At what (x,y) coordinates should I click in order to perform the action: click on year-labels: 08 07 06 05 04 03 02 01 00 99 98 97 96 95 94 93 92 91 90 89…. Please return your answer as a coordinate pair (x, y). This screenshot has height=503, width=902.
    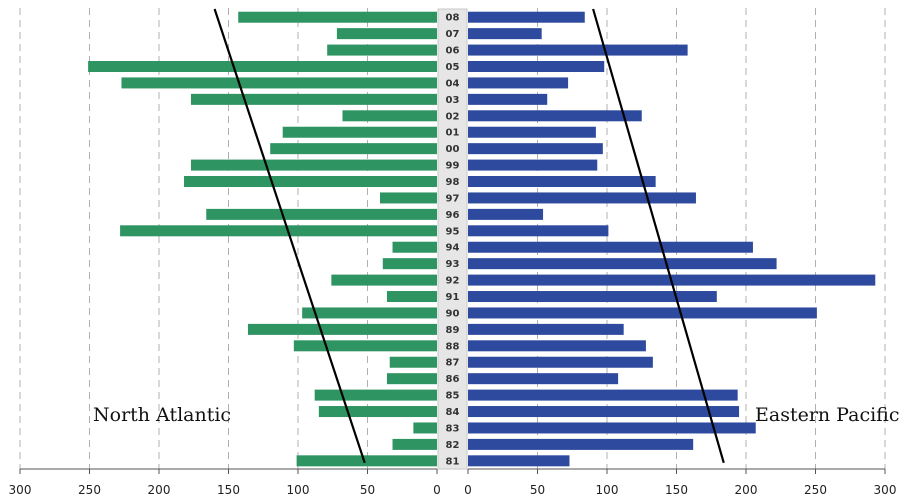
    Looking at the image, I should click on (453, 240).